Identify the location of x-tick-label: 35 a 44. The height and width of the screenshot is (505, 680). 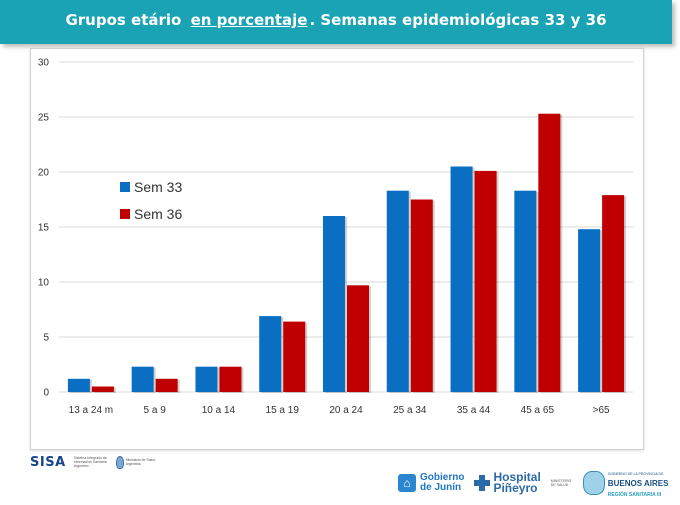
(474, 410).